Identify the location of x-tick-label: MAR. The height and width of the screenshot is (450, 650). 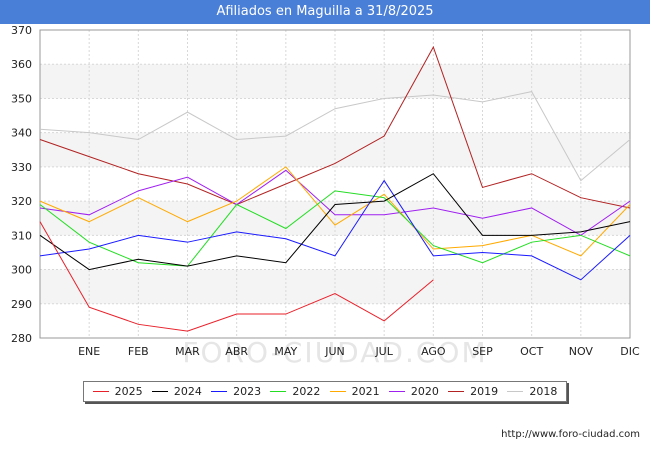
(187, 351).